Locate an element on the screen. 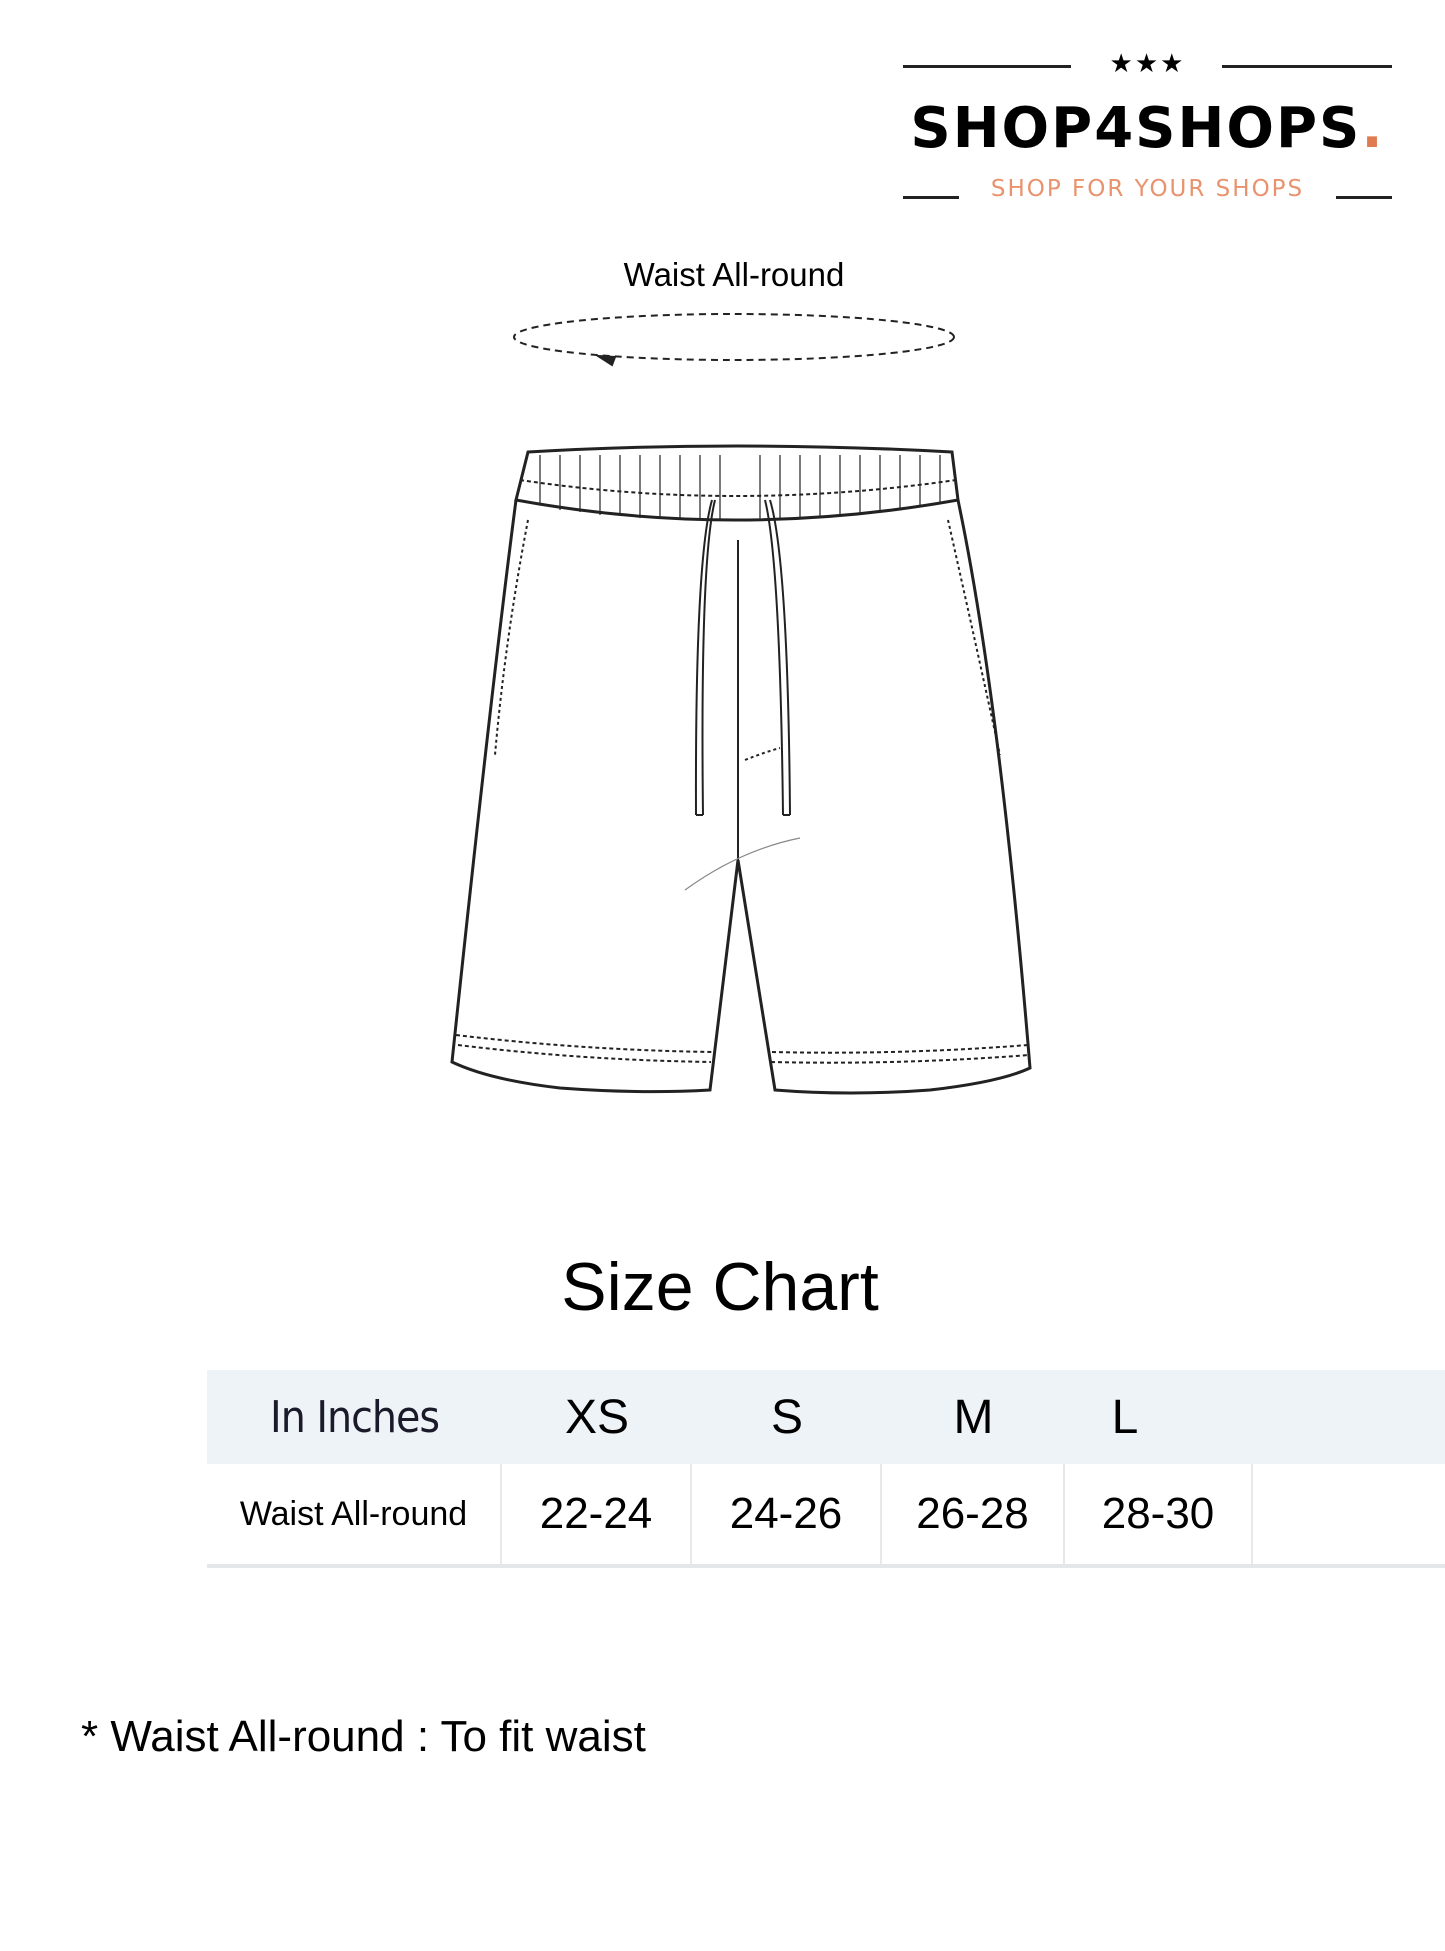 The width and height of the screenshot is (1445, 1951). header-cell: L is located at coordinates (1125, 1417).